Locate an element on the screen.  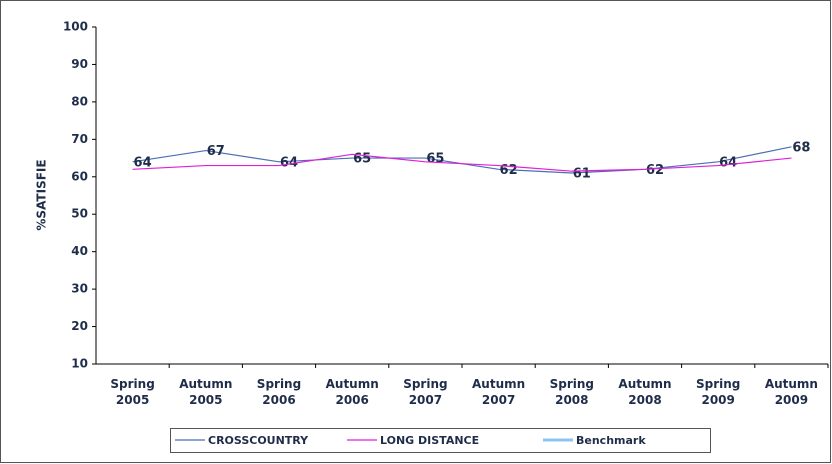
x-tick-label: Spring 2008 is located at coordinates (572, 392).